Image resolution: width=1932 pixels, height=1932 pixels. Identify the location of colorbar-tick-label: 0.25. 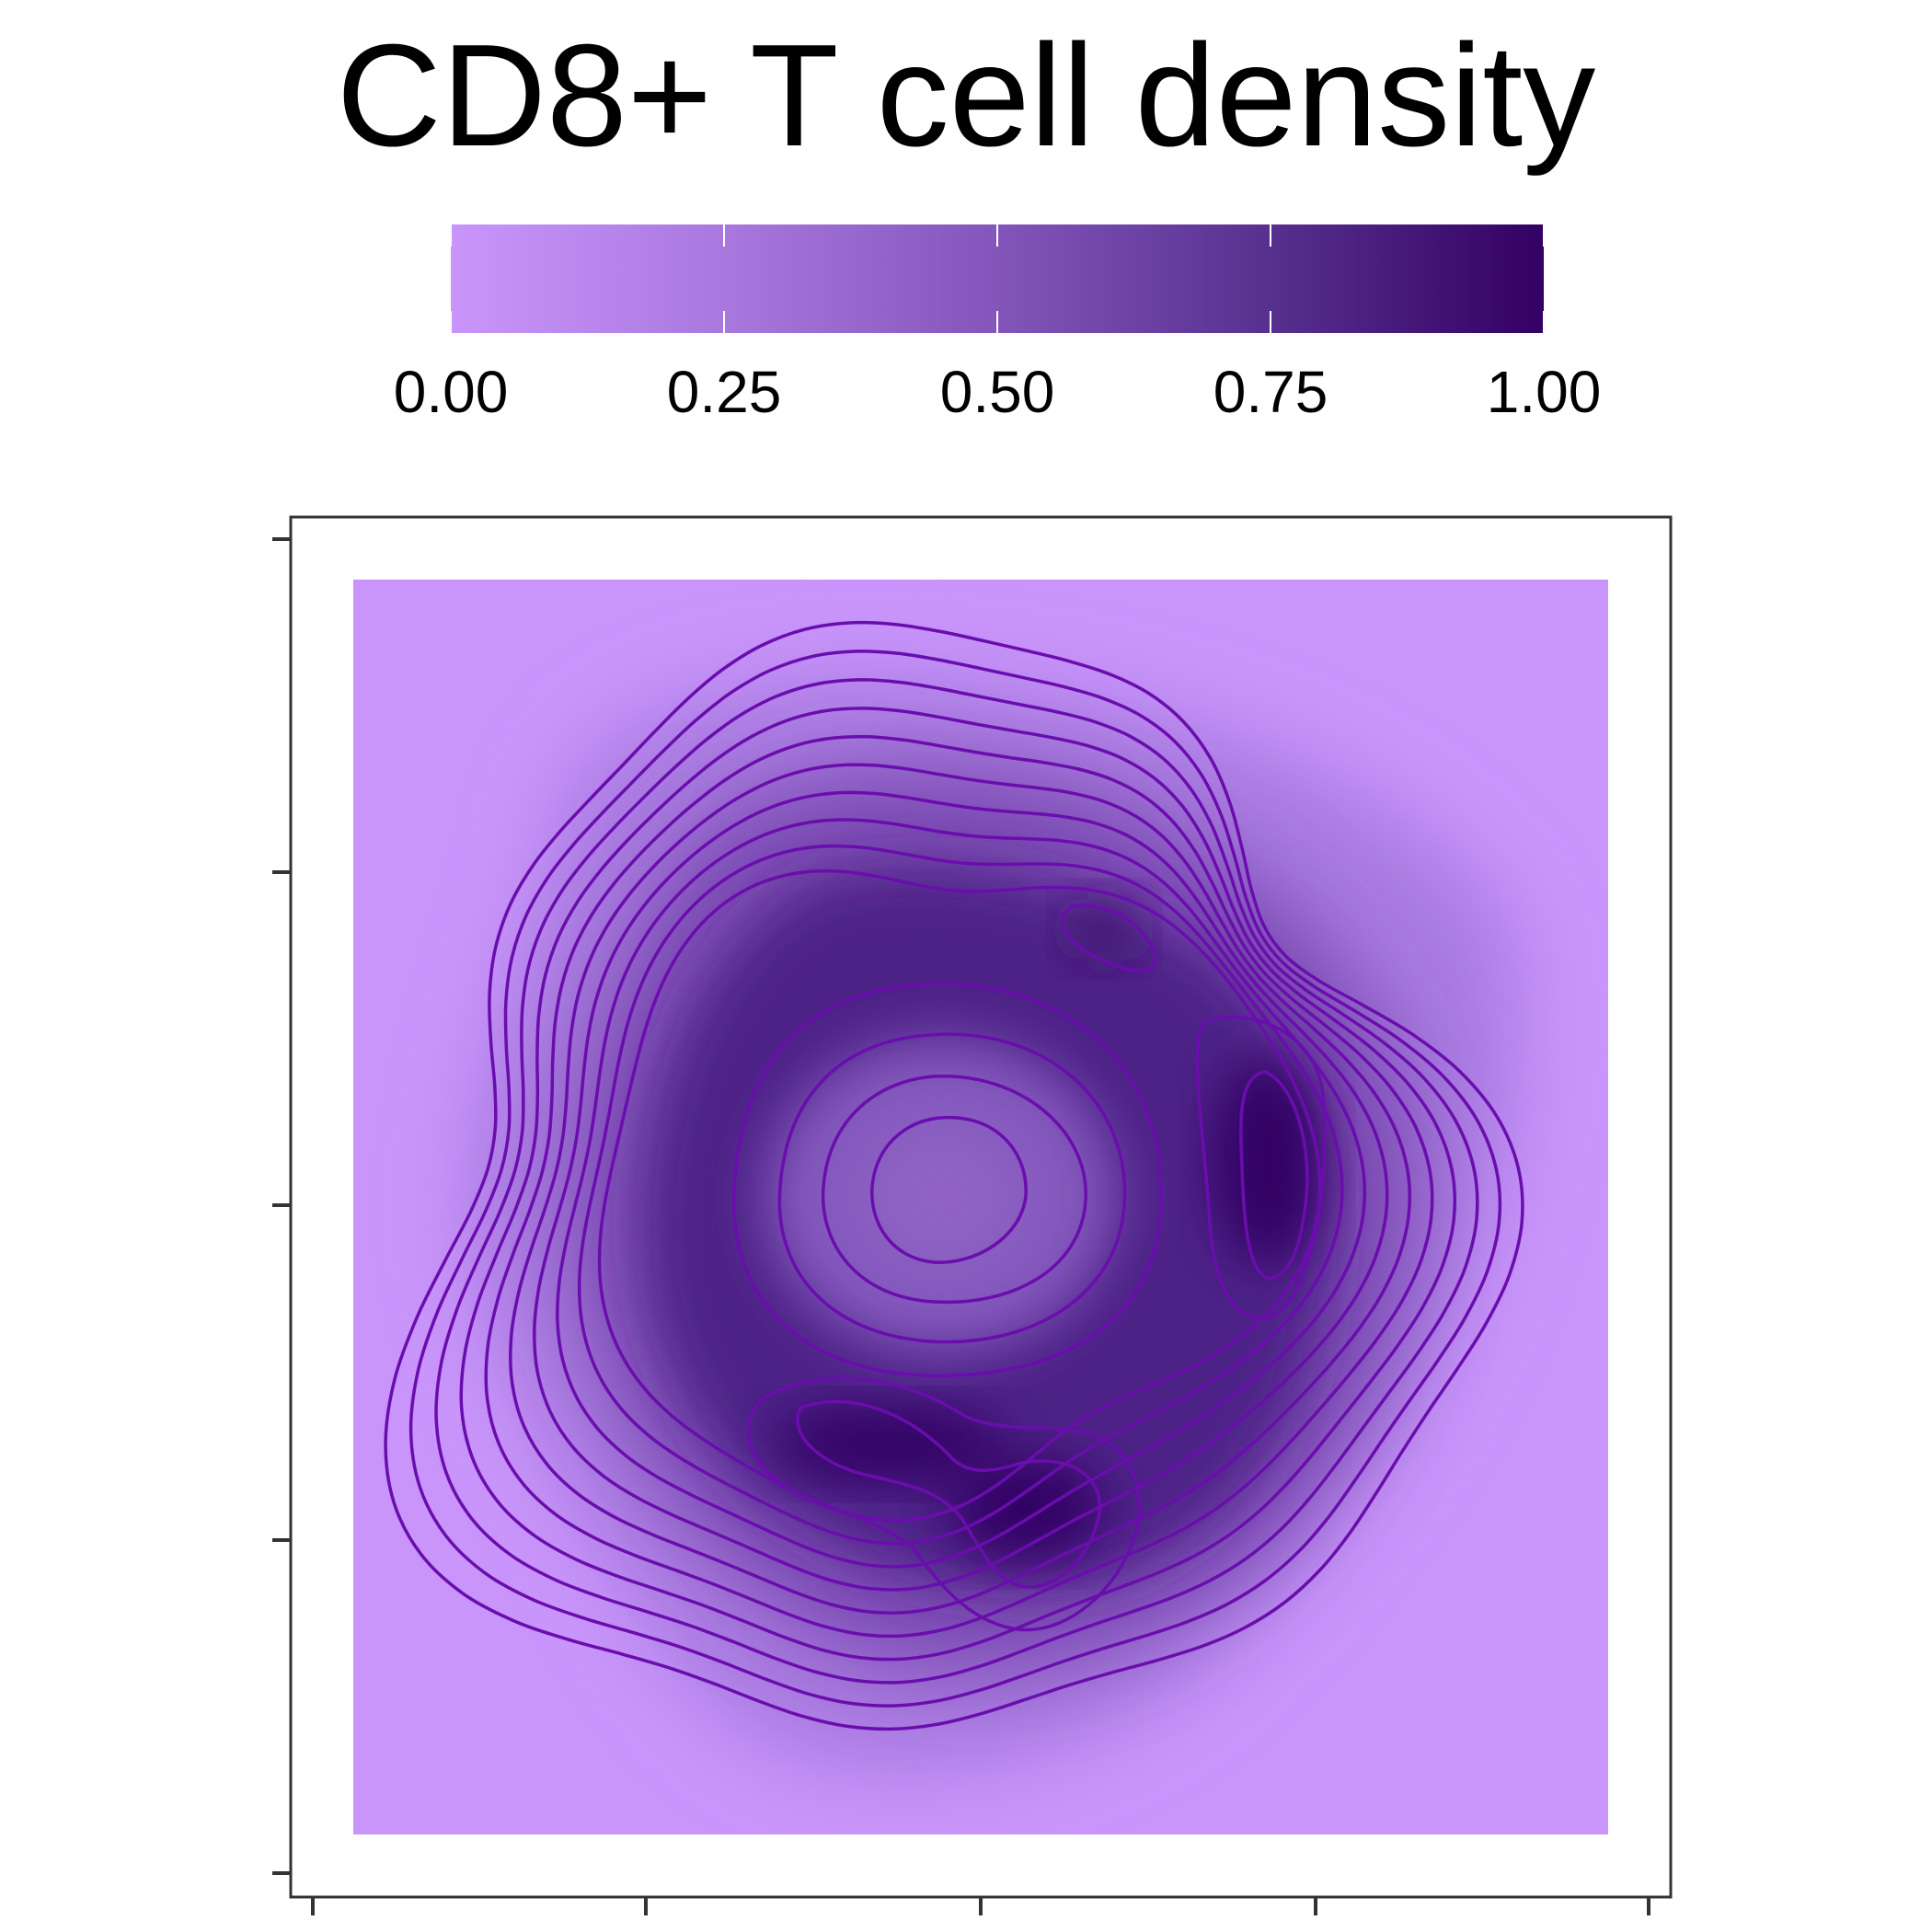
(724, 392).